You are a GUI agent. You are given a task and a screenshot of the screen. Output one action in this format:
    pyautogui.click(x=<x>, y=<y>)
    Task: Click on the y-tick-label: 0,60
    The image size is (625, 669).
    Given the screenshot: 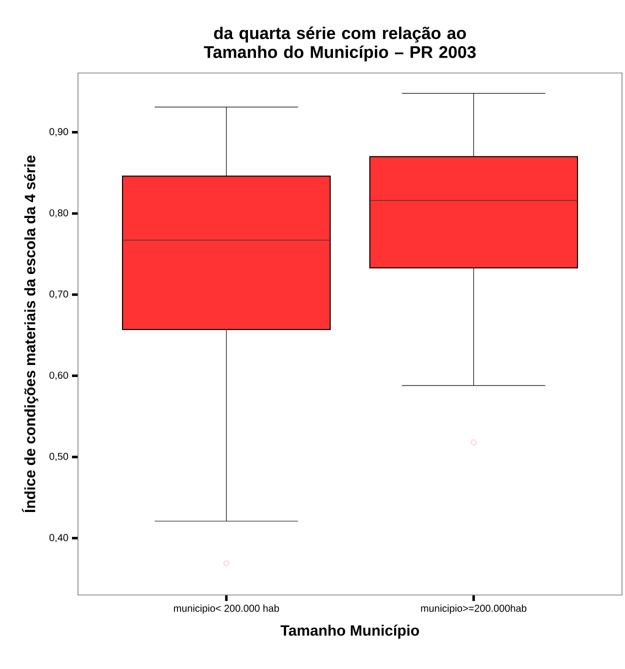 What is the action you would take?
    pyautogui.click(x=58, y=376)
    